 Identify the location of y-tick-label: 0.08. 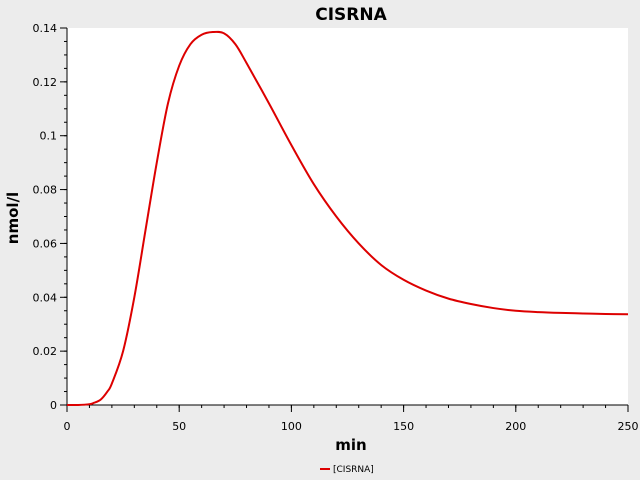
(45, 190).